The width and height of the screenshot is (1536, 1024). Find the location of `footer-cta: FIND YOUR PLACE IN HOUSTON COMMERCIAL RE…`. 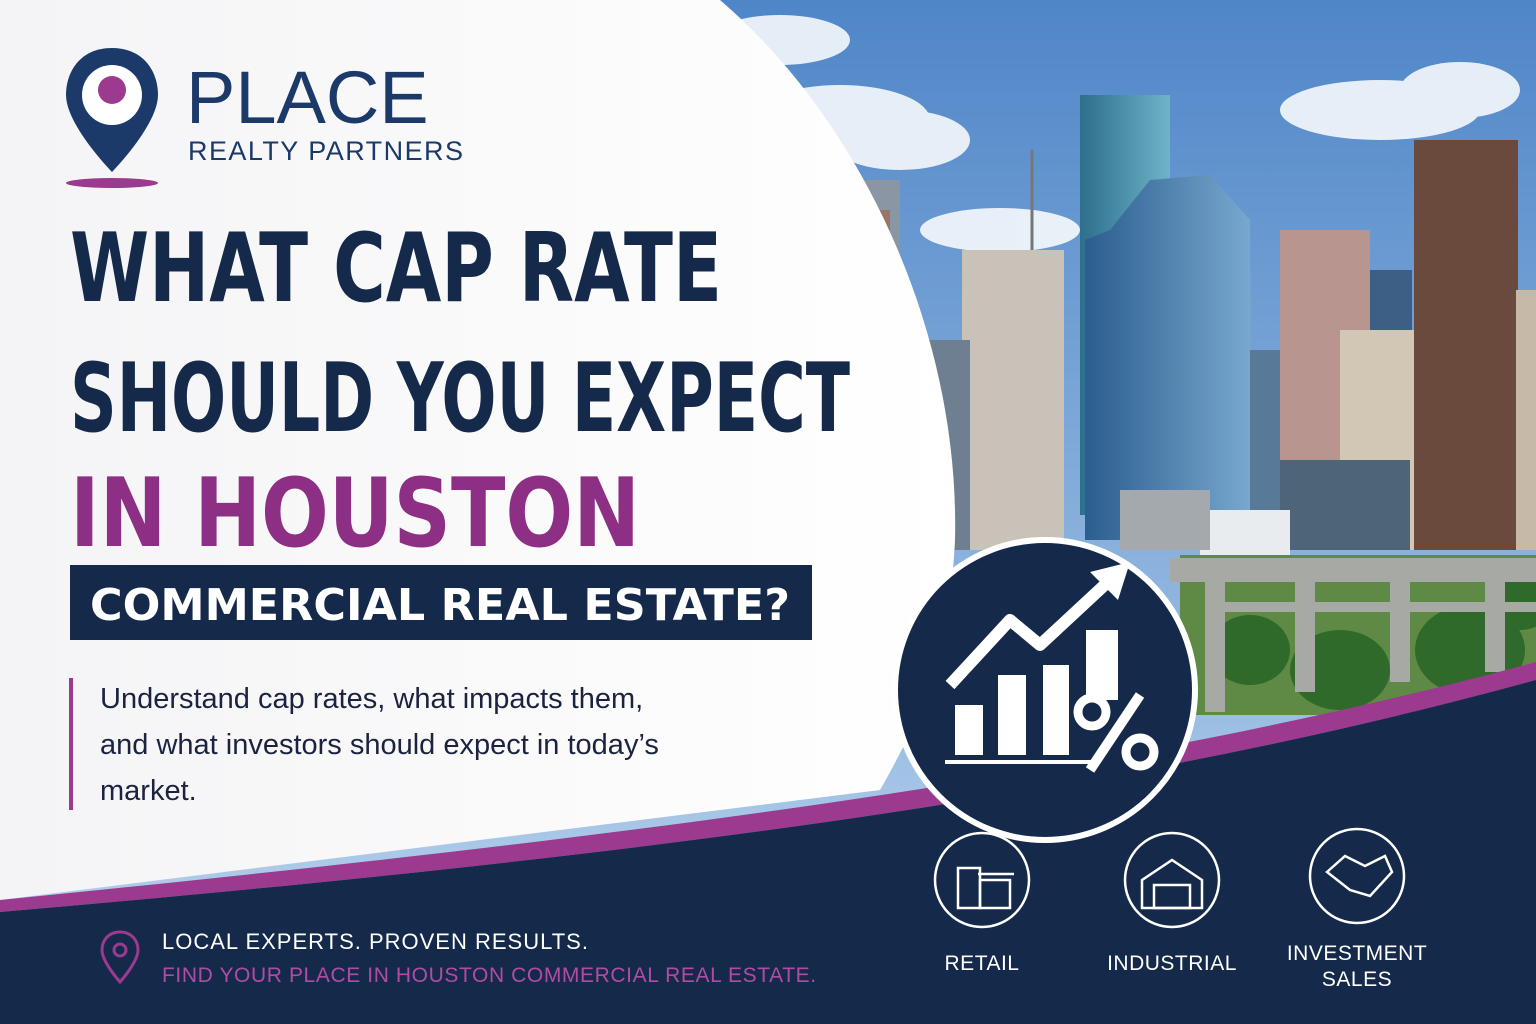

footer-cta: FIND YOUR PLACE IN HOUSTON COMMERCIAL RE… is located at coordinates (489, 975).